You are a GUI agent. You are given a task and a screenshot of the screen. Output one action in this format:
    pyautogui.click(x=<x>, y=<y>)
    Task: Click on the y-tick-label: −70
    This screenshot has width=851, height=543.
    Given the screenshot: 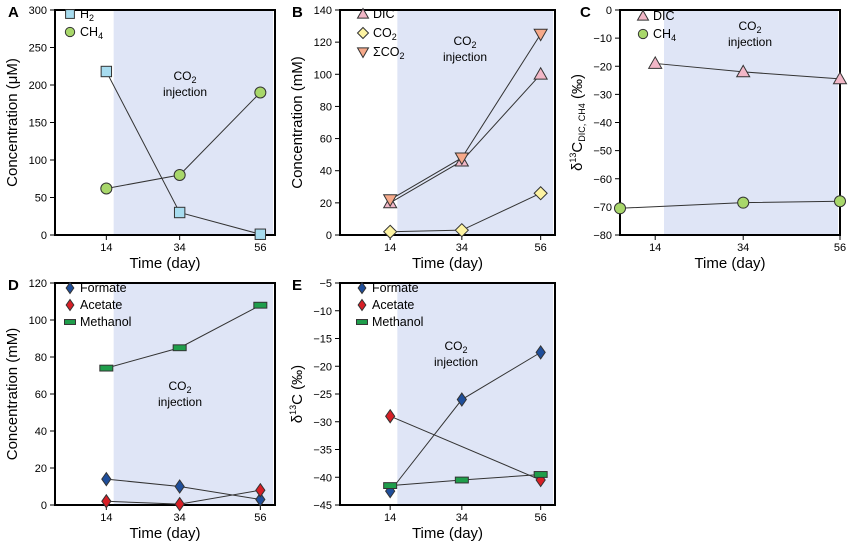 What is the action you would take?
    pyautogui.click(x=602, y=208)
    